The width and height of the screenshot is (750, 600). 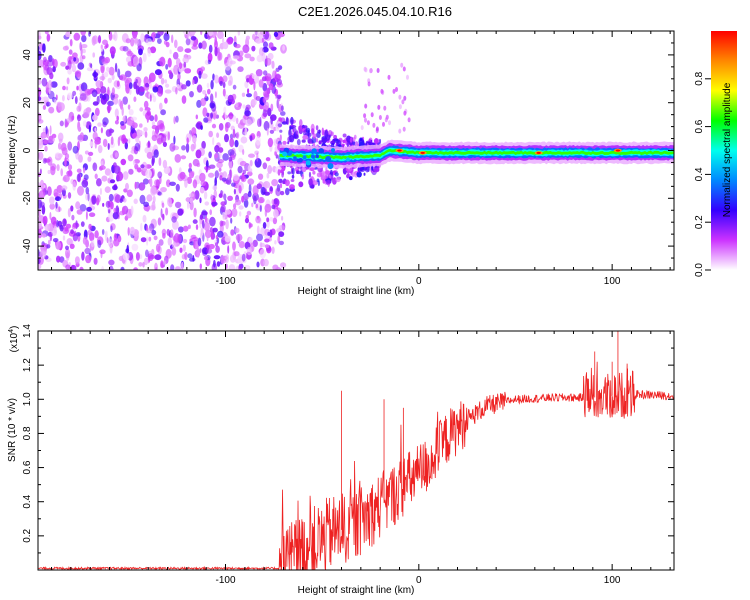 I want to click on heatmap-bright-blob, so click(x=295, y=158).